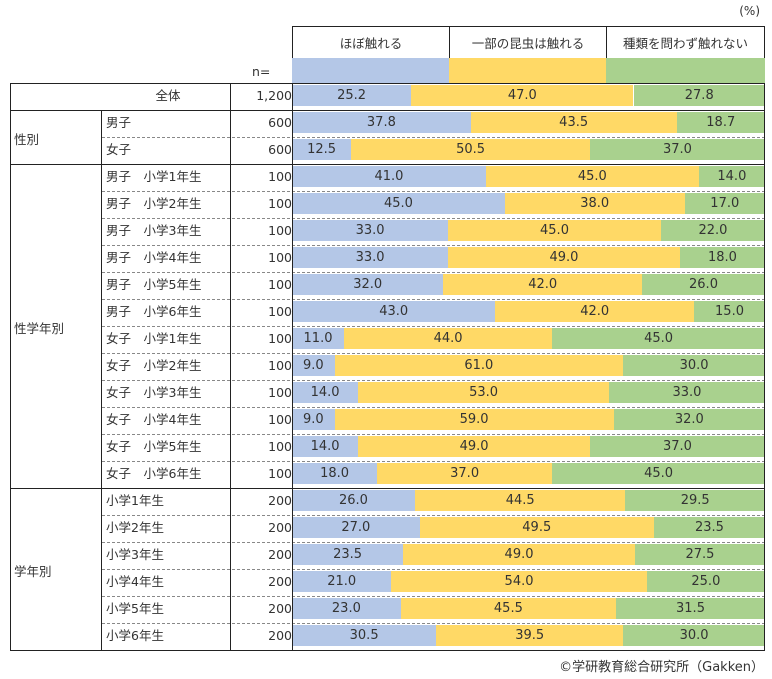 The width and height of the screenshot is (772, 679). I want to click on row-label: 小学1年生, so click(135, 500).